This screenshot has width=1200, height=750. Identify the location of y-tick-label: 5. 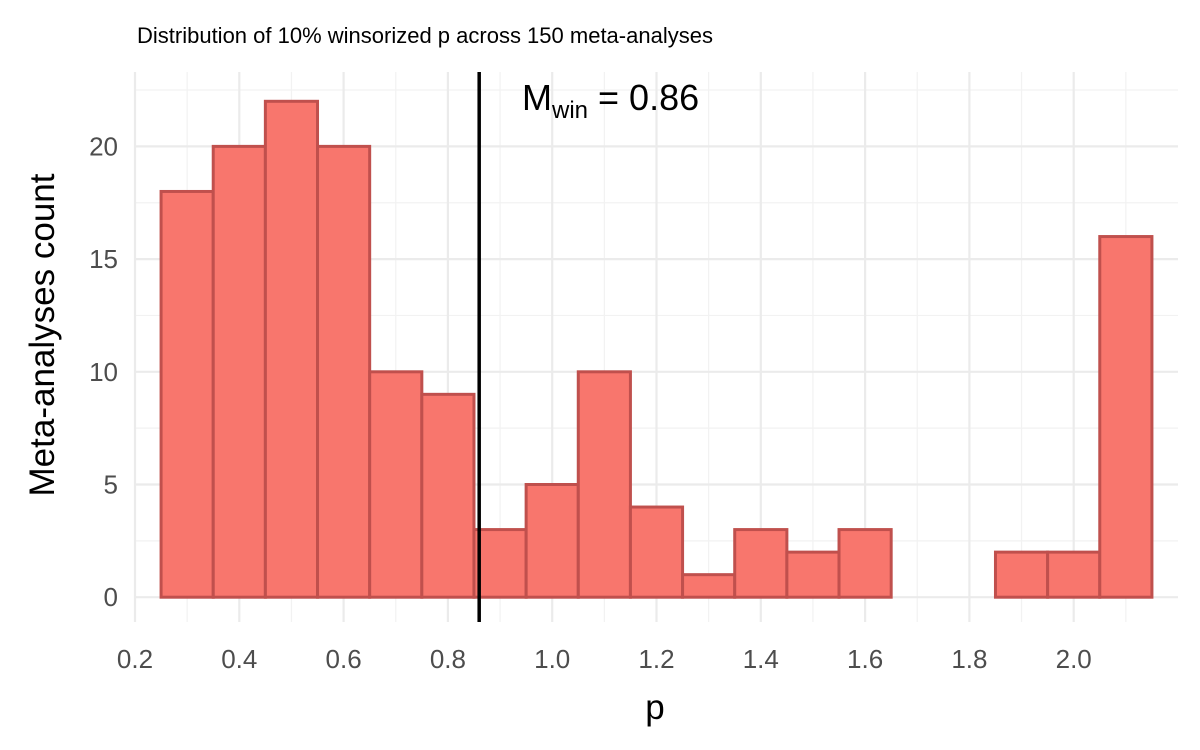
(111, 485).